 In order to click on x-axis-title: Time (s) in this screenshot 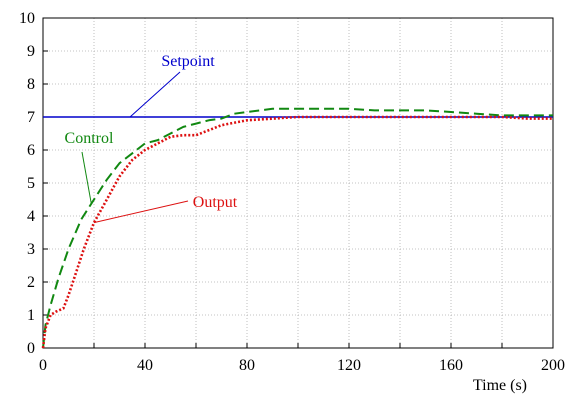, I will do `click(500, 385)`.